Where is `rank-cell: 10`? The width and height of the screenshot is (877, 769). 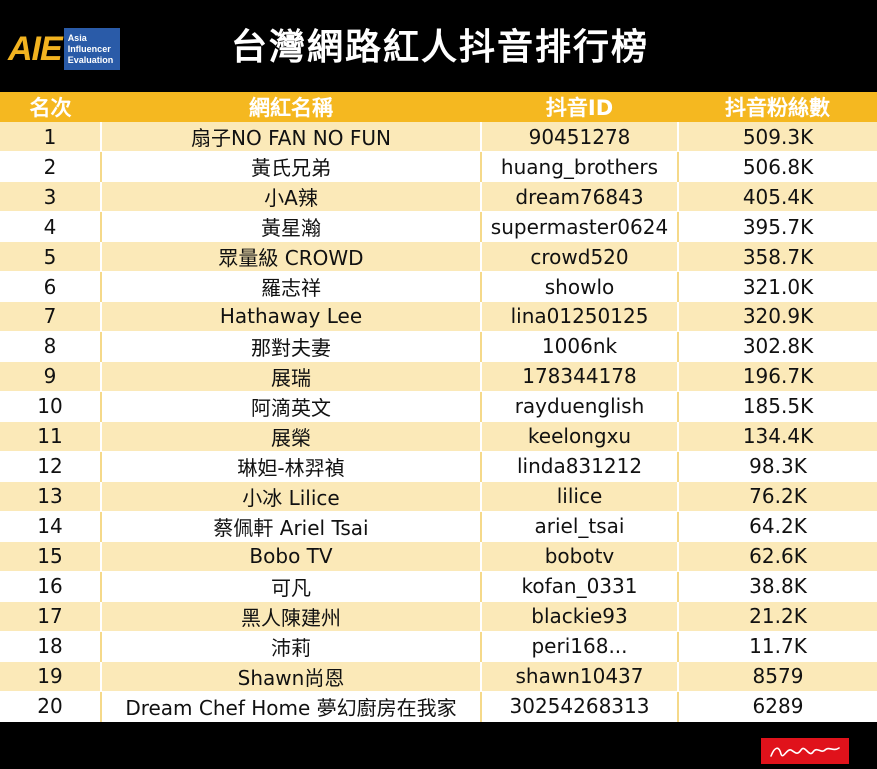
rank-cell: 10 is located at coordinates (51, 406).